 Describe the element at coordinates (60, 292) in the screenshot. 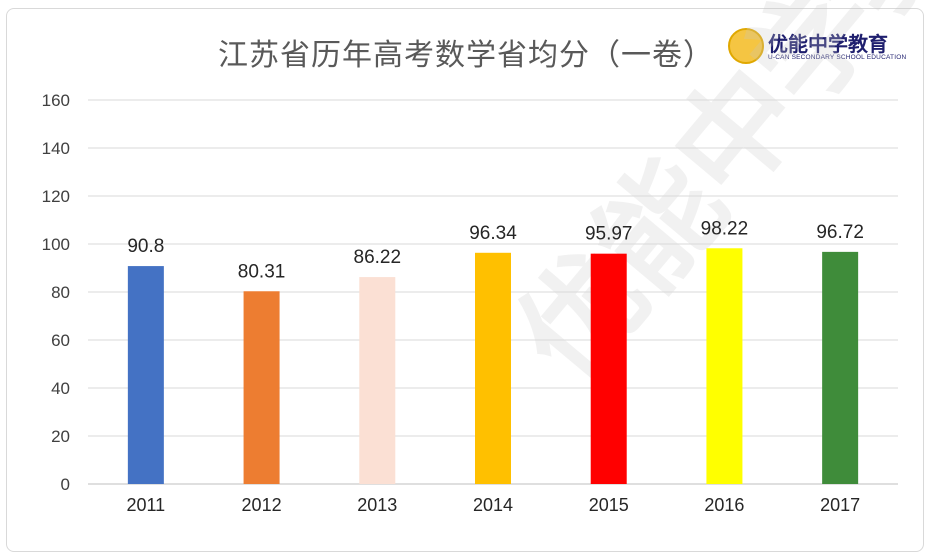

I see `y-tick-label: 80` at that location.